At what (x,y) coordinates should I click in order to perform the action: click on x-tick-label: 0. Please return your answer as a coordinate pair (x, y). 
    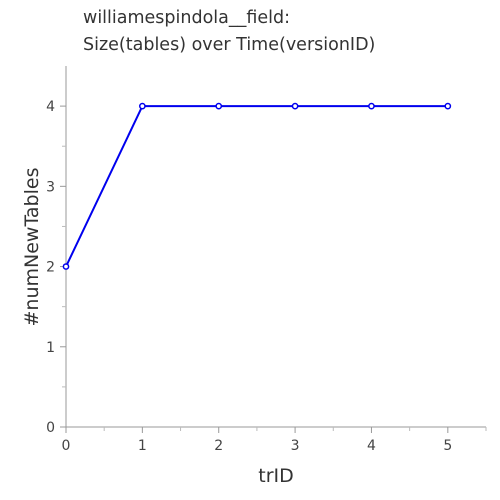
    Looking at the image, I should click on (66, 446).